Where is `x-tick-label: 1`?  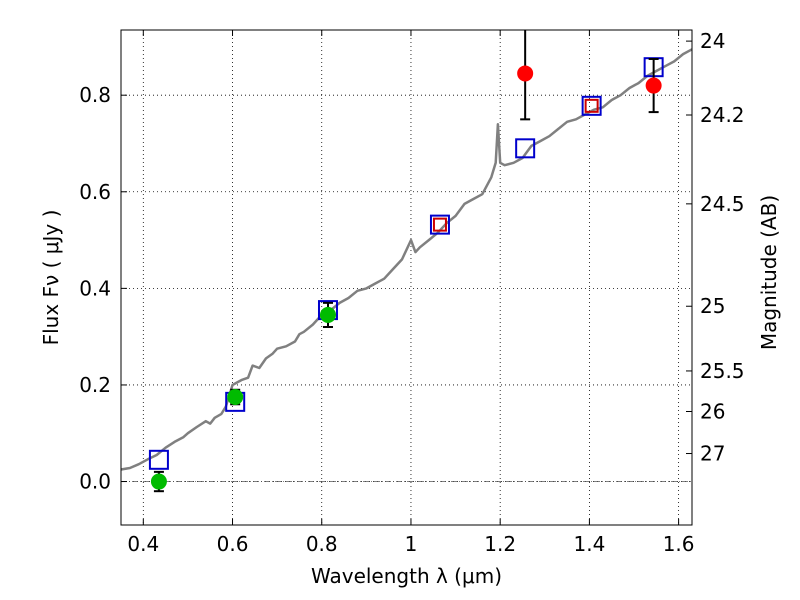
x-tick-label: 1 is located at coordinates (411, 544).